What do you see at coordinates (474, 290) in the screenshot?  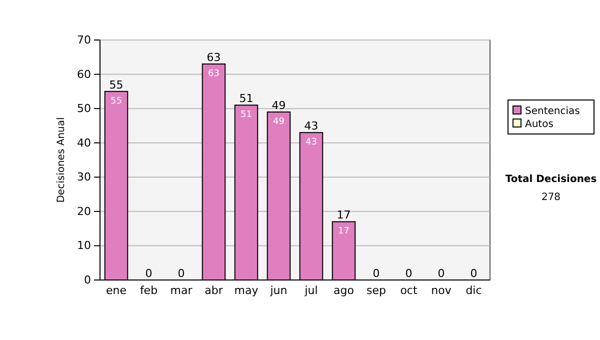 I see `x-tick-label: dic` at bounding box center [474, 290].